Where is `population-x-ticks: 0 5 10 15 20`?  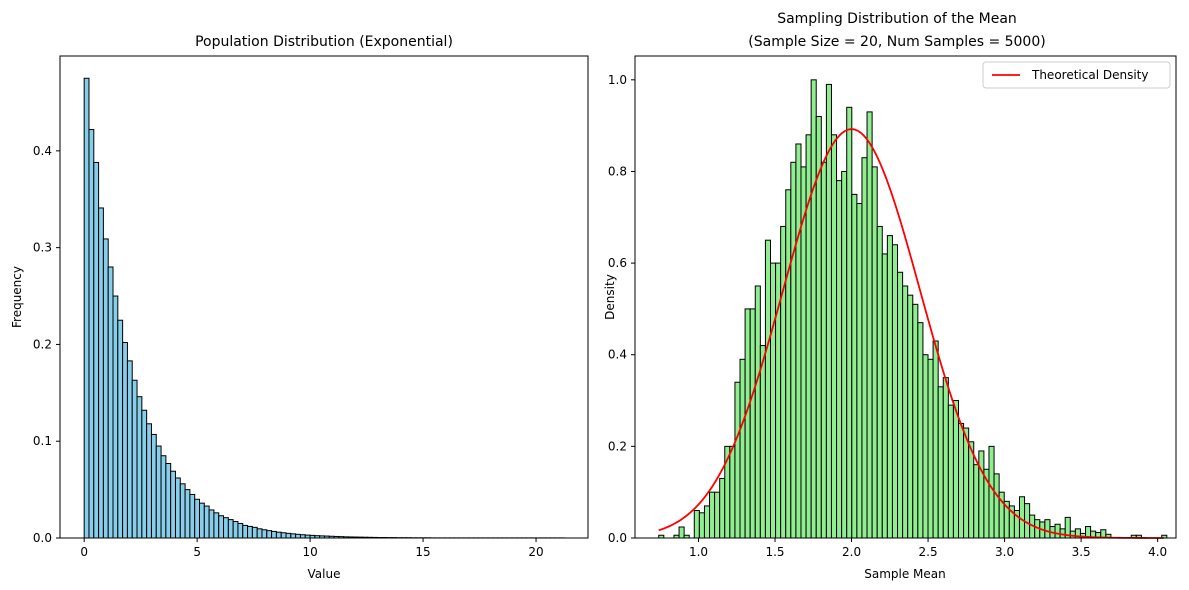
population-x-ticks: 0 5 10 15 20 is located at coordinates (312, 548).